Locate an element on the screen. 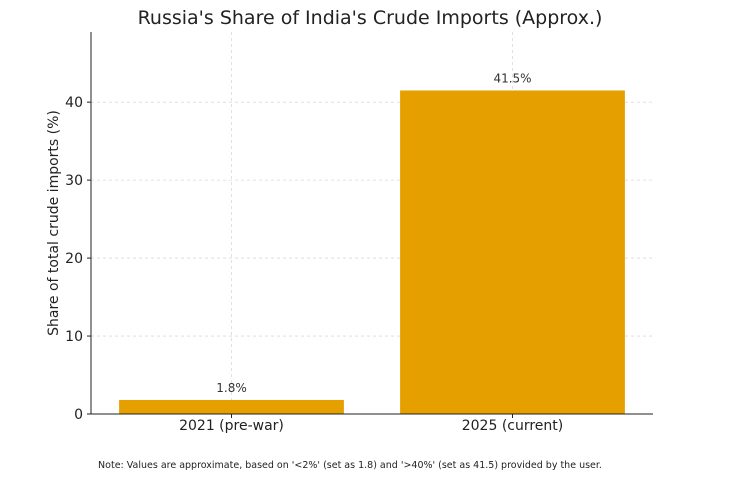 This screenshot has height=480, width=740. bar is located at coordinates (231, 406).